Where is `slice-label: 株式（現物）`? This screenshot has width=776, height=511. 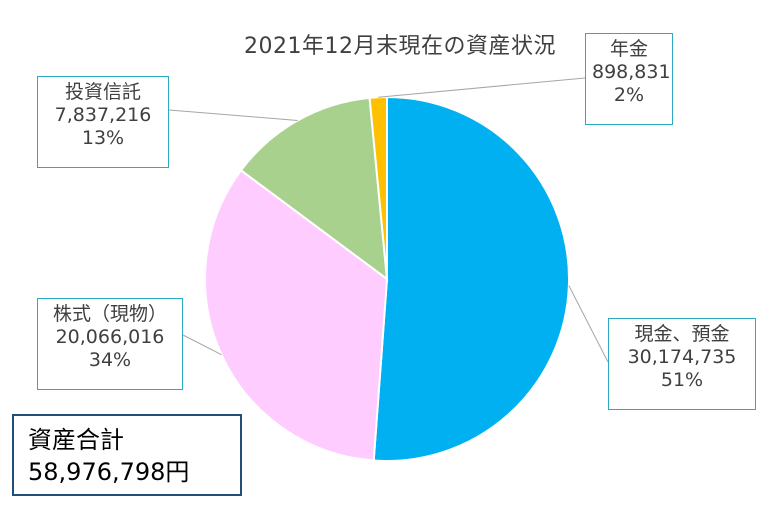 slice-label: 株式（現物） is located at coordinates (109, 314).